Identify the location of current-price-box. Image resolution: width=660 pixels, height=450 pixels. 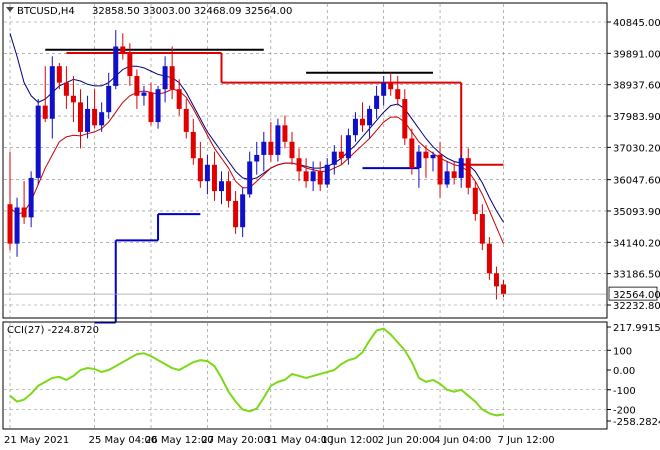
(633, 293).